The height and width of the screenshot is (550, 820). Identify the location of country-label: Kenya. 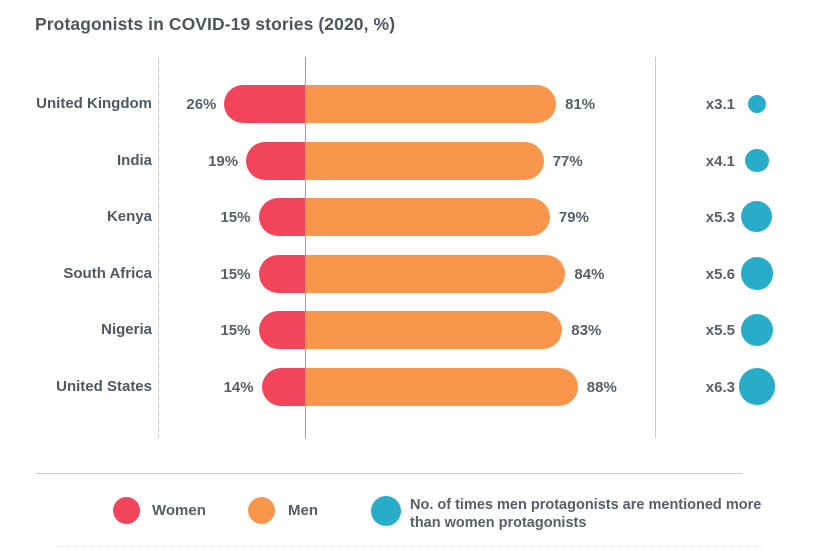
(129, 216).